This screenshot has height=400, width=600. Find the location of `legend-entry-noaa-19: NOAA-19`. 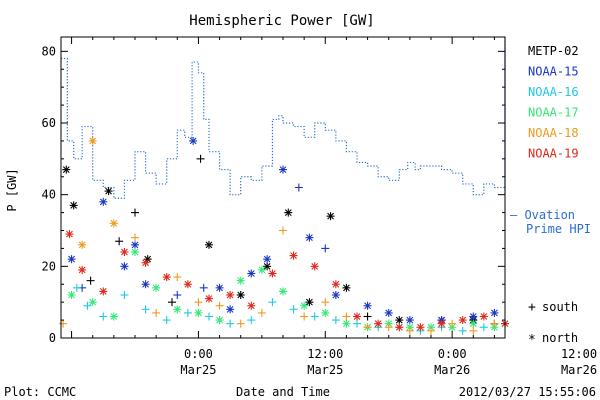

legend-entry-noaa-19: NOAA-19 is located at coordinates (553, 154).